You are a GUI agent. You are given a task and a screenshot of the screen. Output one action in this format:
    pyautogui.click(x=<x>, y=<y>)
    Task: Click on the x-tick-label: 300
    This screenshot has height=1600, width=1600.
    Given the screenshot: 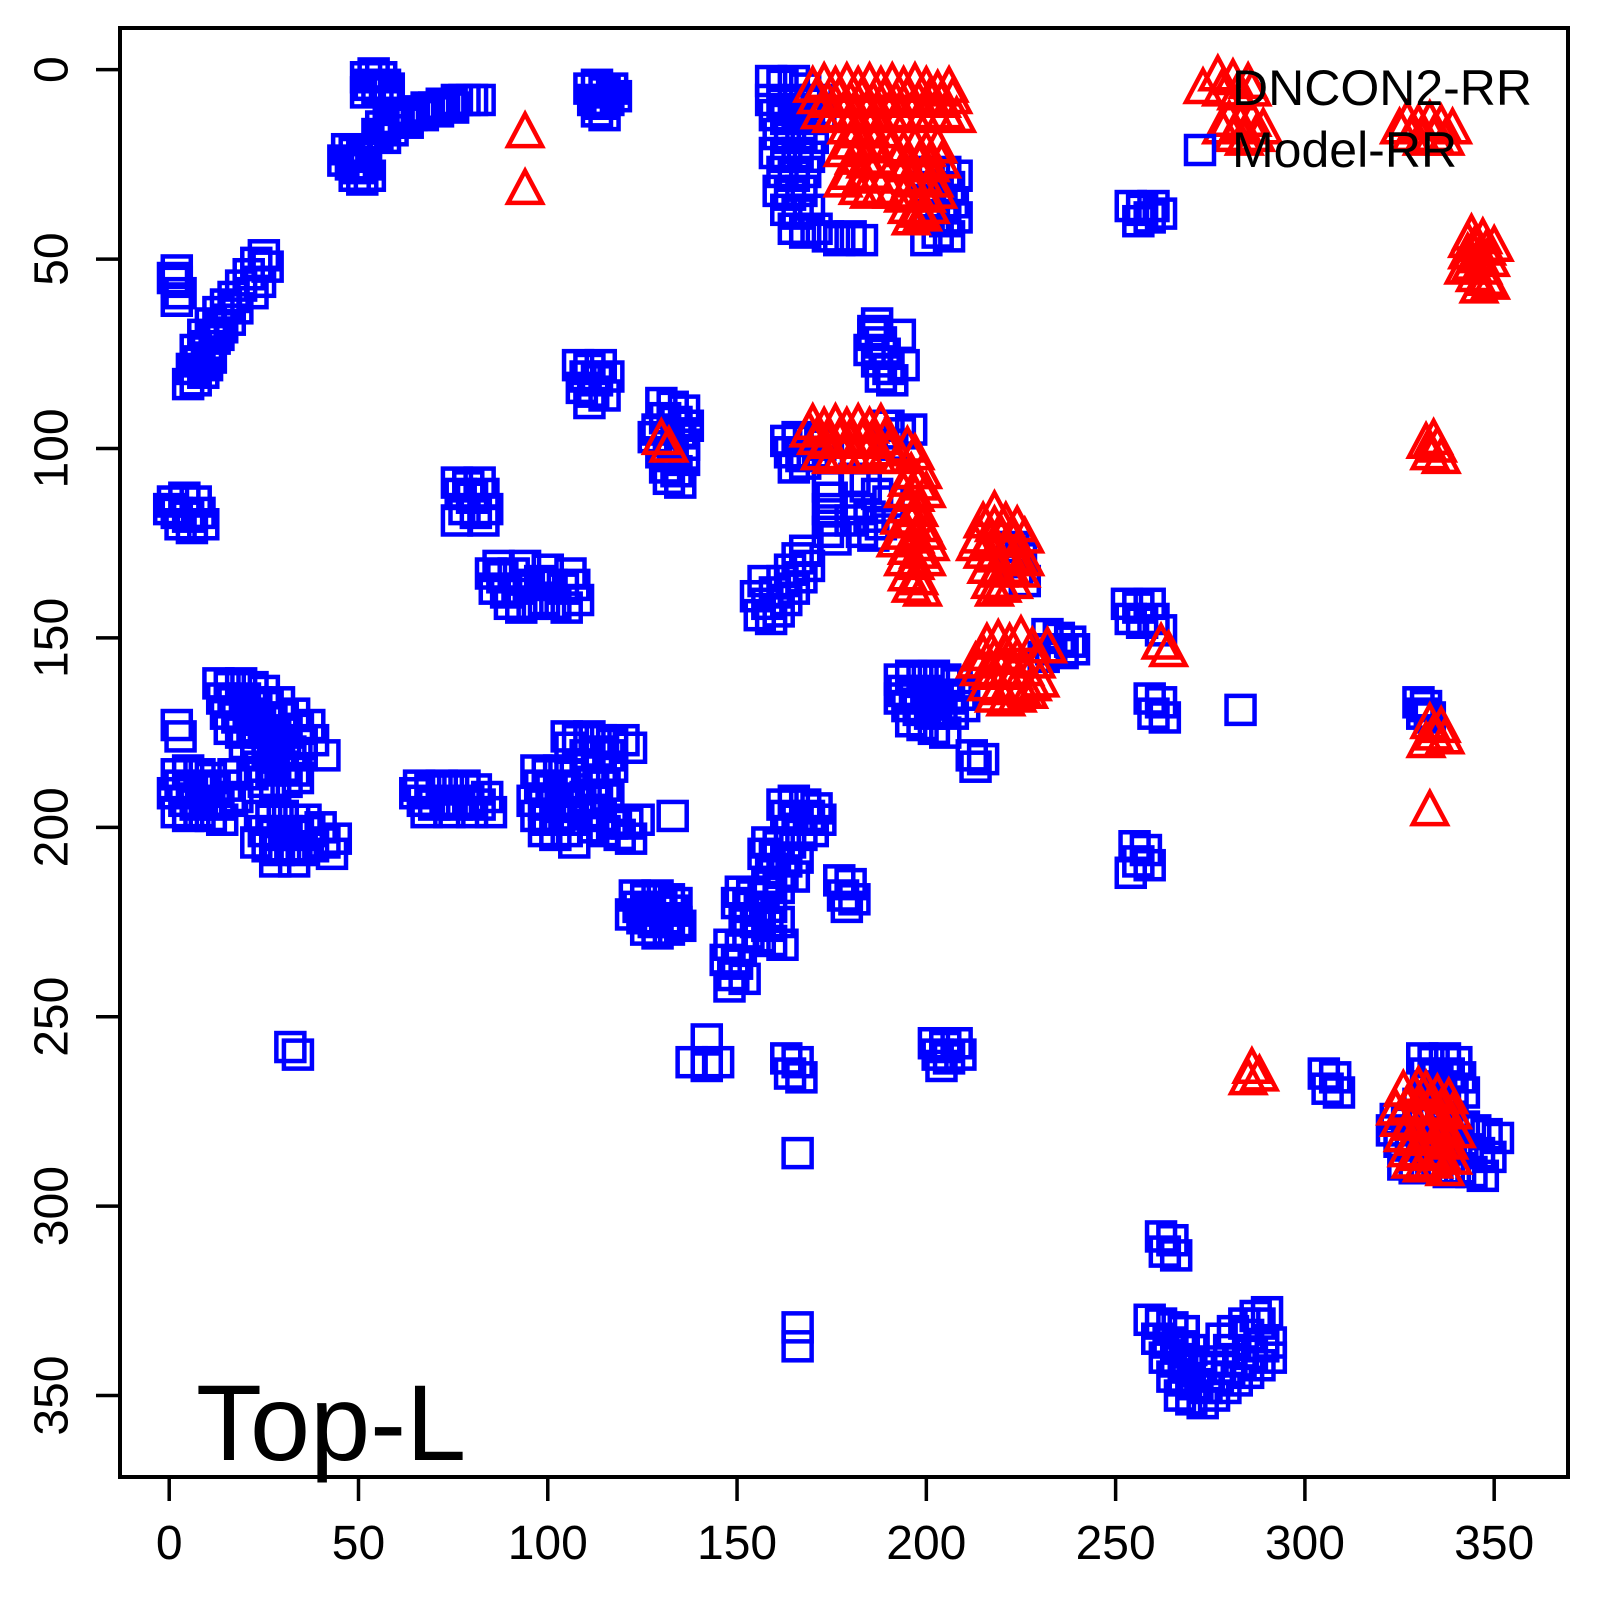 What is the action you would take?
    pyautogui.click(x=1305, y=1543)
    